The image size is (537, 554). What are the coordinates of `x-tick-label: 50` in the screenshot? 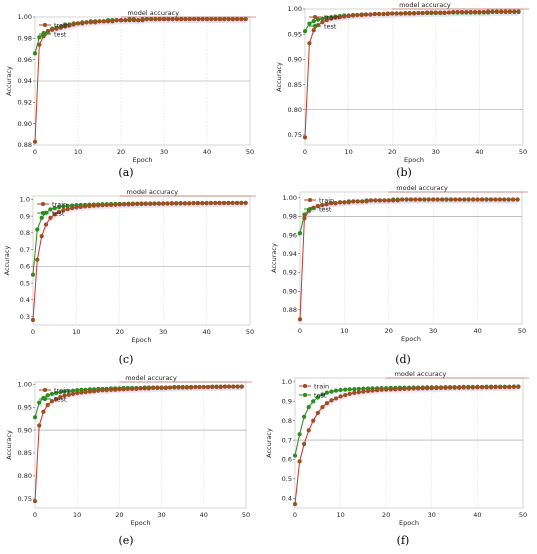 It's located at (250, 152).